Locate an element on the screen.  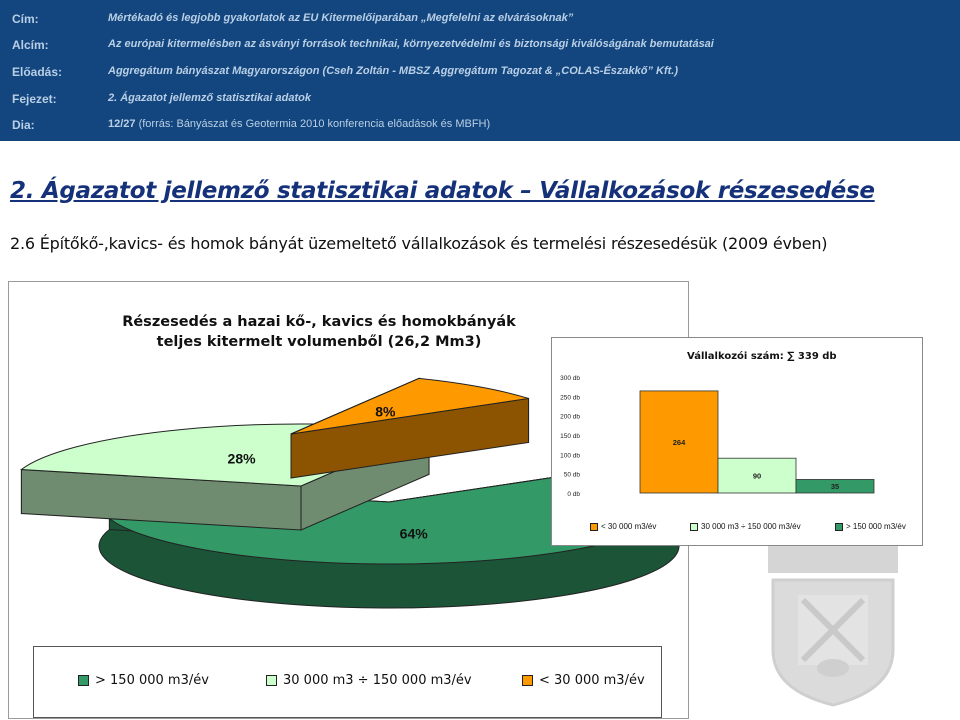
legend-item-medium: 30 000 m3 ÷ 150 000 m3/év is located at coordinates (369, 680).